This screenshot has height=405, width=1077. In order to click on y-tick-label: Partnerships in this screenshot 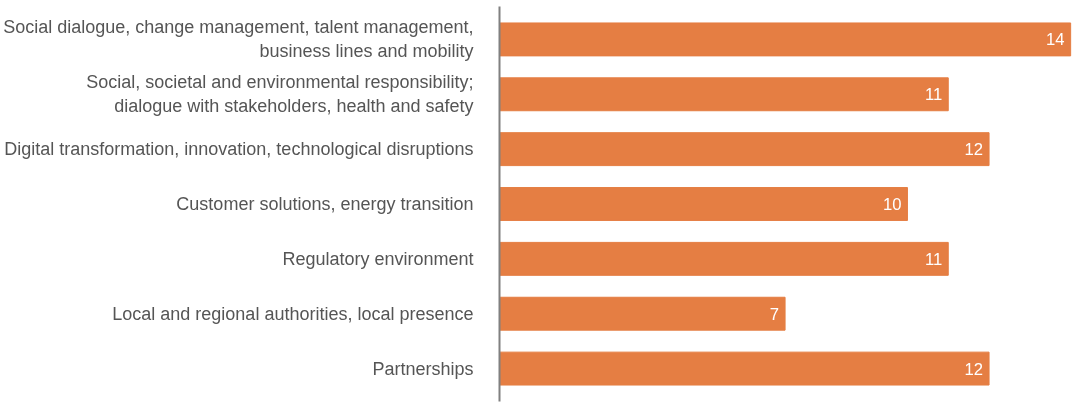, I will do `click(423, 368)`.